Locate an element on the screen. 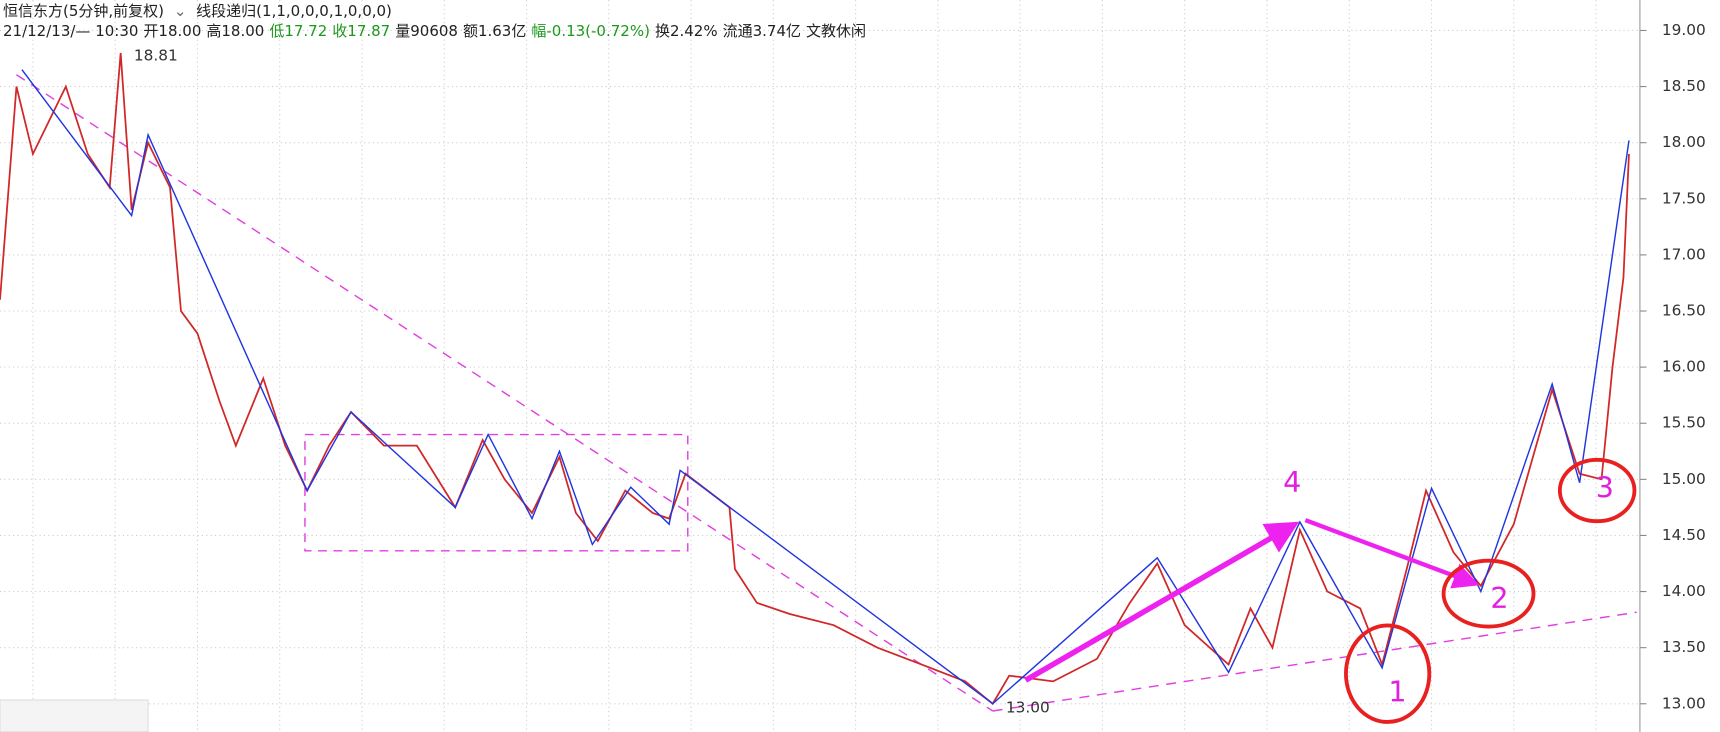  y-tick-label: 18.50 is located at coordinates (1684, 86).